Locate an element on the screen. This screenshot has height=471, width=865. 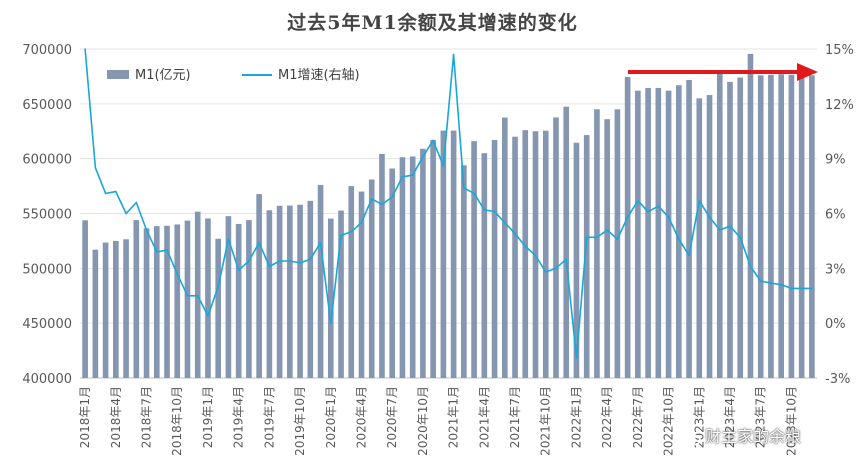
x-tick-label: 2018年10月 is located at coordinates (177, 421).